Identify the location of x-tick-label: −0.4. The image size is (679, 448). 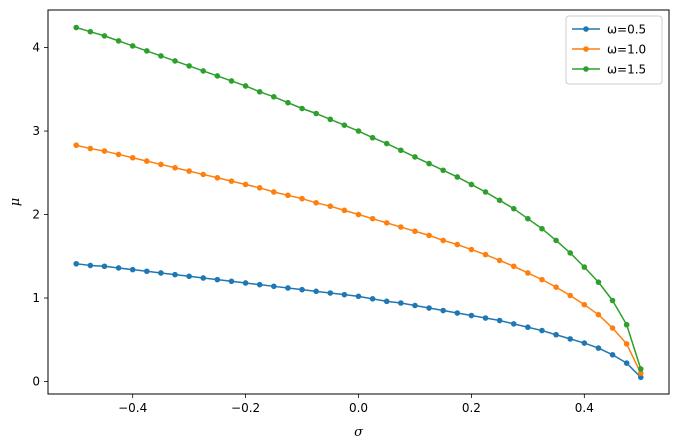
(132, 408).